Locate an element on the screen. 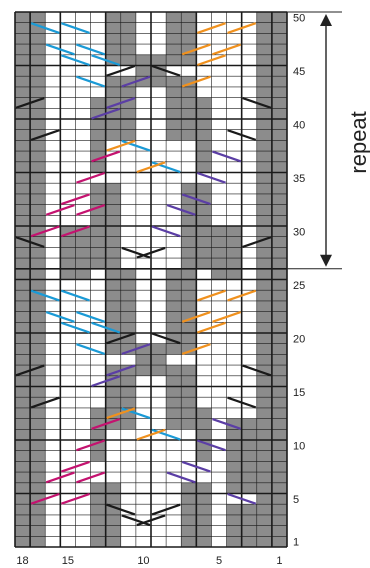 The height and width of the screenshot is (568, 370). row-label: 15 is located at coordinates (299, 393).